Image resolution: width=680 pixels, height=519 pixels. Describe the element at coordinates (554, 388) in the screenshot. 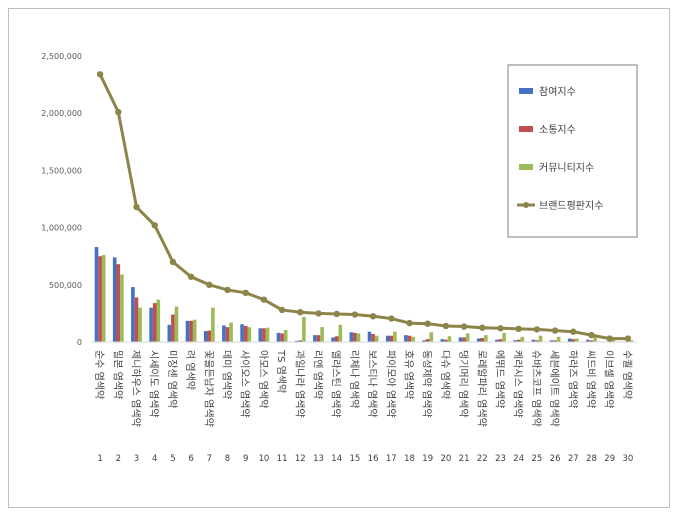

I see `category-label: 세븐에이트 염색약` at that location.